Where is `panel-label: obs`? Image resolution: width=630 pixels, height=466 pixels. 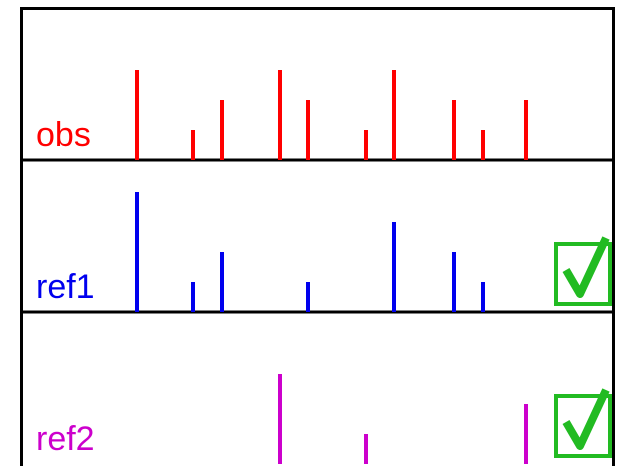
panel-label: obs is located at coordinates (63, 135).